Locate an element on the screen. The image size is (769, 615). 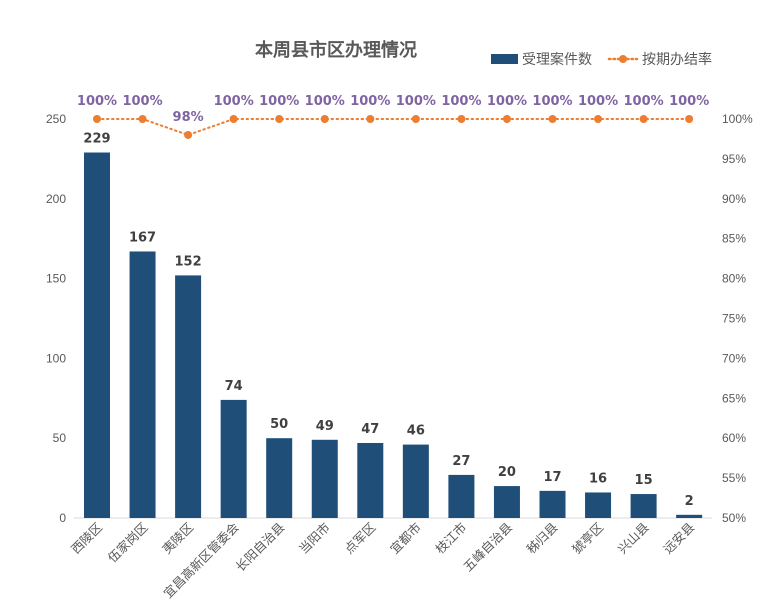
bar-value-label: 74 is located at coordinates (234, 386).